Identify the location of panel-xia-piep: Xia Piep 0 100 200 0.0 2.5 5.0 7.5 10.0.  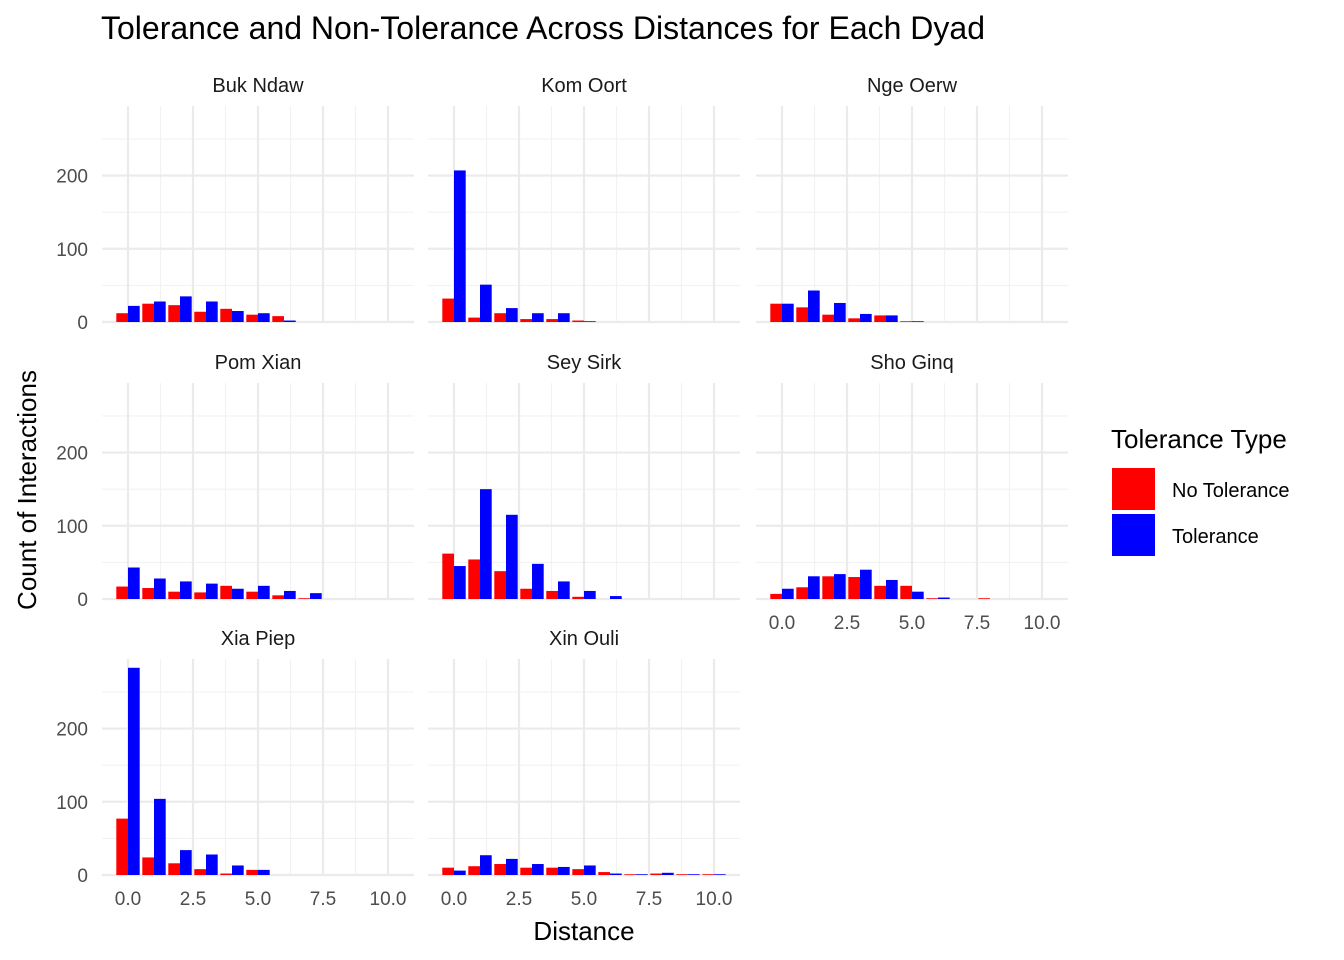
(235, 769).